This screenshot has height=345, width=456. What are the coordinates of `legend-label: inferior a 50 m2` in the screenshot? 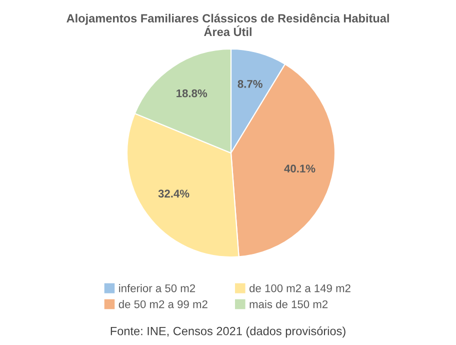 It's located at (157, 288).